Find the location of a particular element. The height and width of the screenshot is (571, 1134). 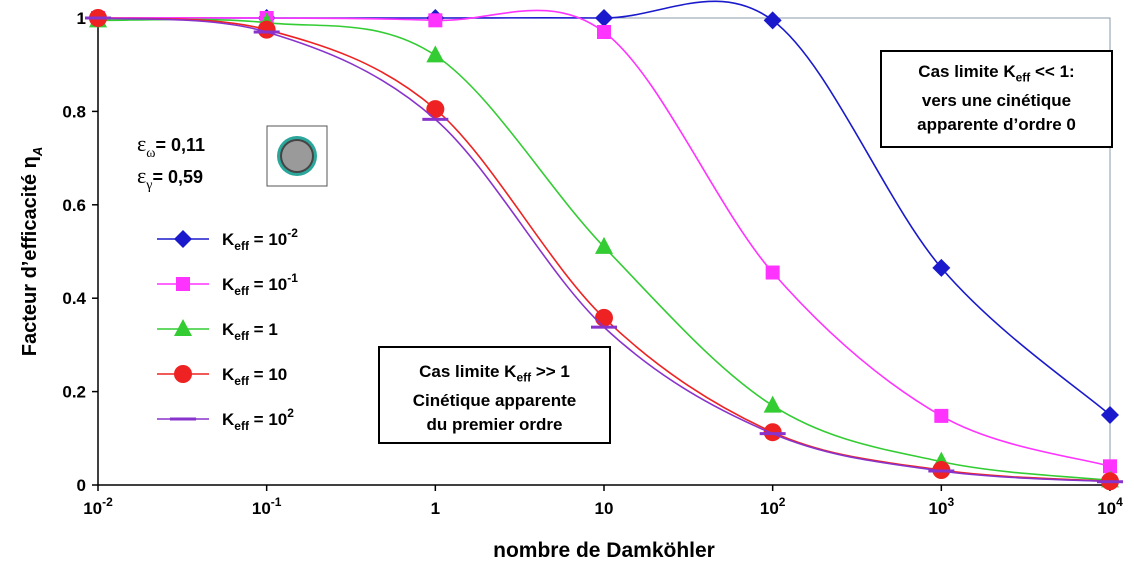

pellet-core is located at coordinates (297, 156).